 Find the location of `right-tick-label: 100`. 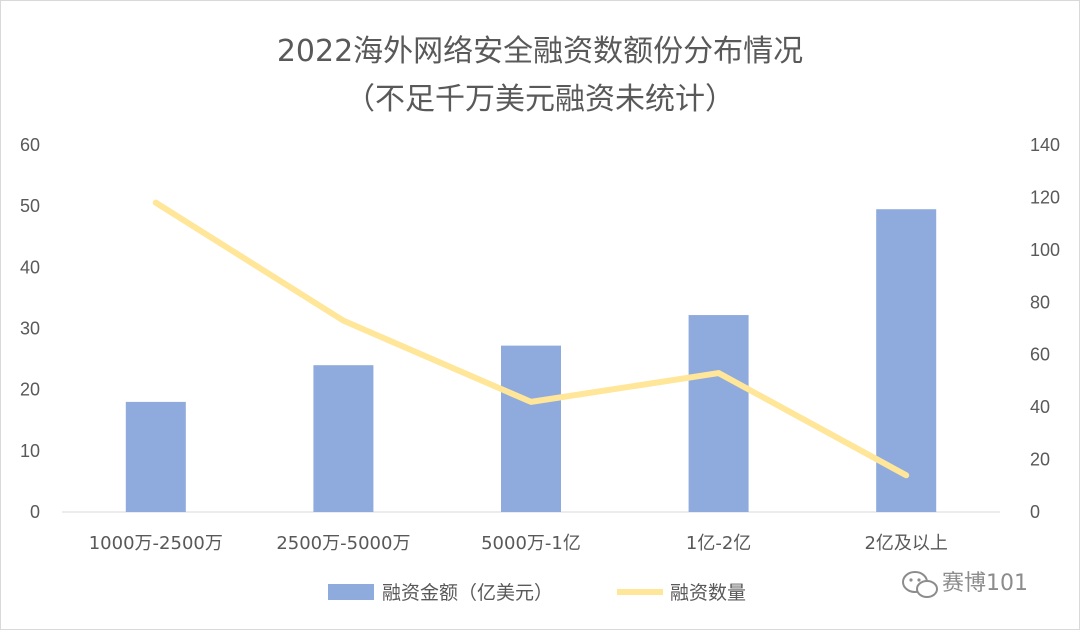

right-tick-label: 100 is located at coordinates (1045, 250).